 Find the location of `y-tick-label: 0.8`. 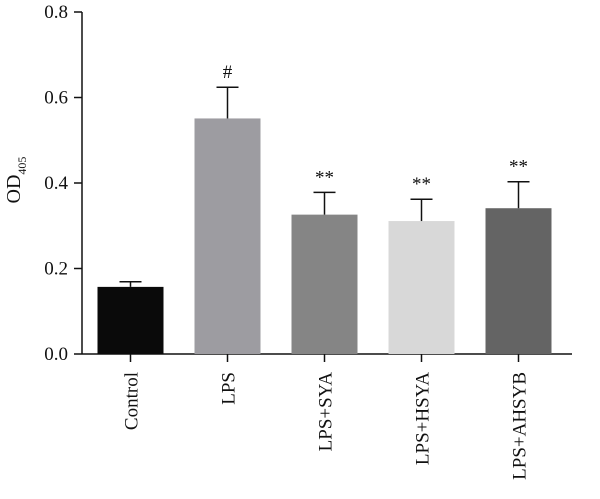

y-tick-label: 0.8 is located at coordinates (56, 12).